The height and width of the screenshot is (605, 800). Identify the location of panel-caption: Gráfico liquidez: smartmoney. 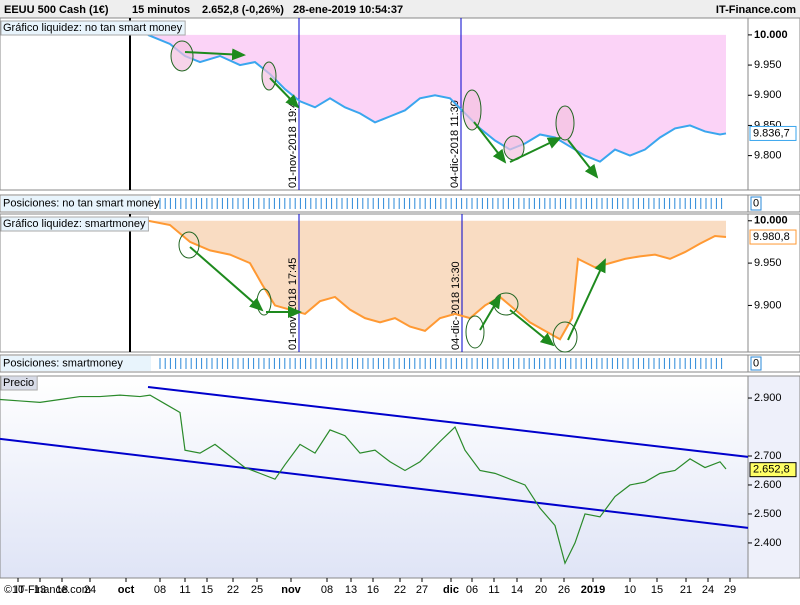
(74, 224).